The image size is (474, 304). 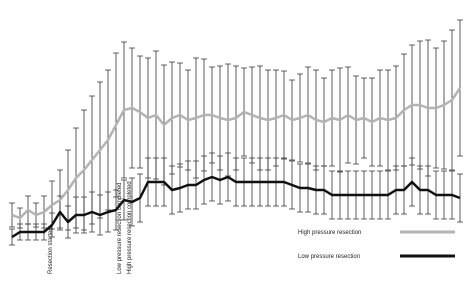 What do you see at coordinates (51, 250) in the screenshot?
I see `annotation: Resection started` at bounding box center [51, 250].